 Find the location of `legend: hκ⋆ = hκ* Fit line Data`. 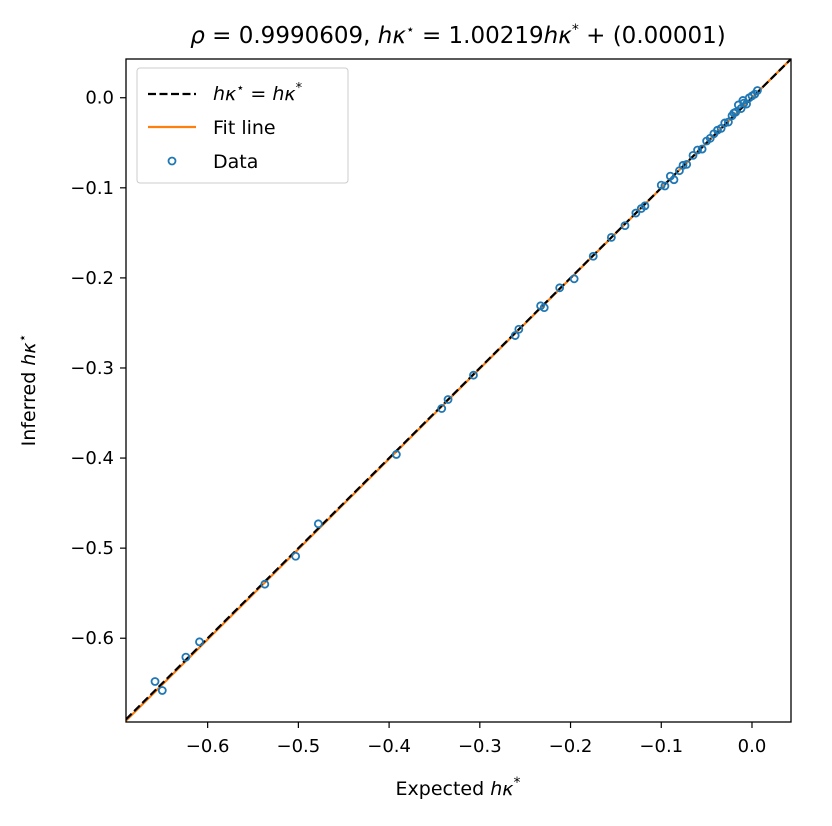

legend: hκ⋆ = hκ* Fit line Data is located at coordinates (242, 125).